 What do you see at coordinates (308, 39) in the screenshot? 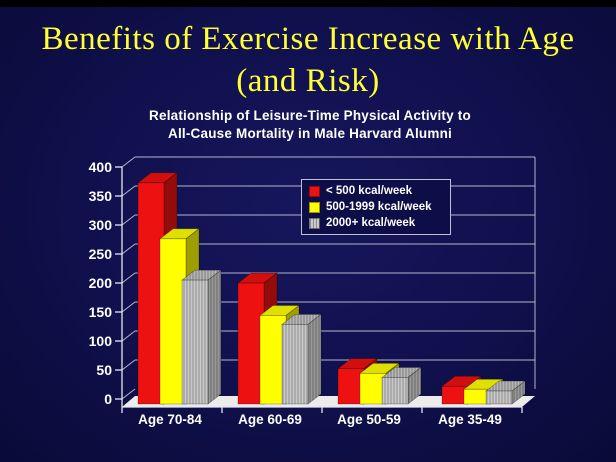
I see `slide-title-line1: Benefits of Exercise Increase with Age` at bounding box center [308, 39].